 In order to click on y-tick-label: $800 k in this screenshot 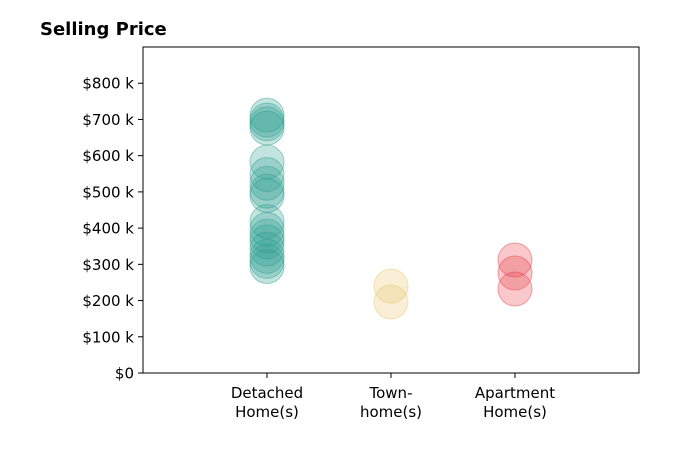, I will do `click(108, 84)`.